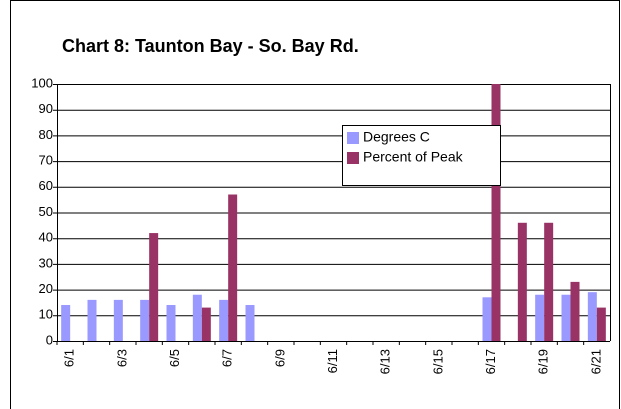 The image size is (621, 409). Describe the element at coordinates (210, 46) in the screenshot. I see `chart-title: Chart 8: Taunton Bay - So. Bay Rd.` at that location.